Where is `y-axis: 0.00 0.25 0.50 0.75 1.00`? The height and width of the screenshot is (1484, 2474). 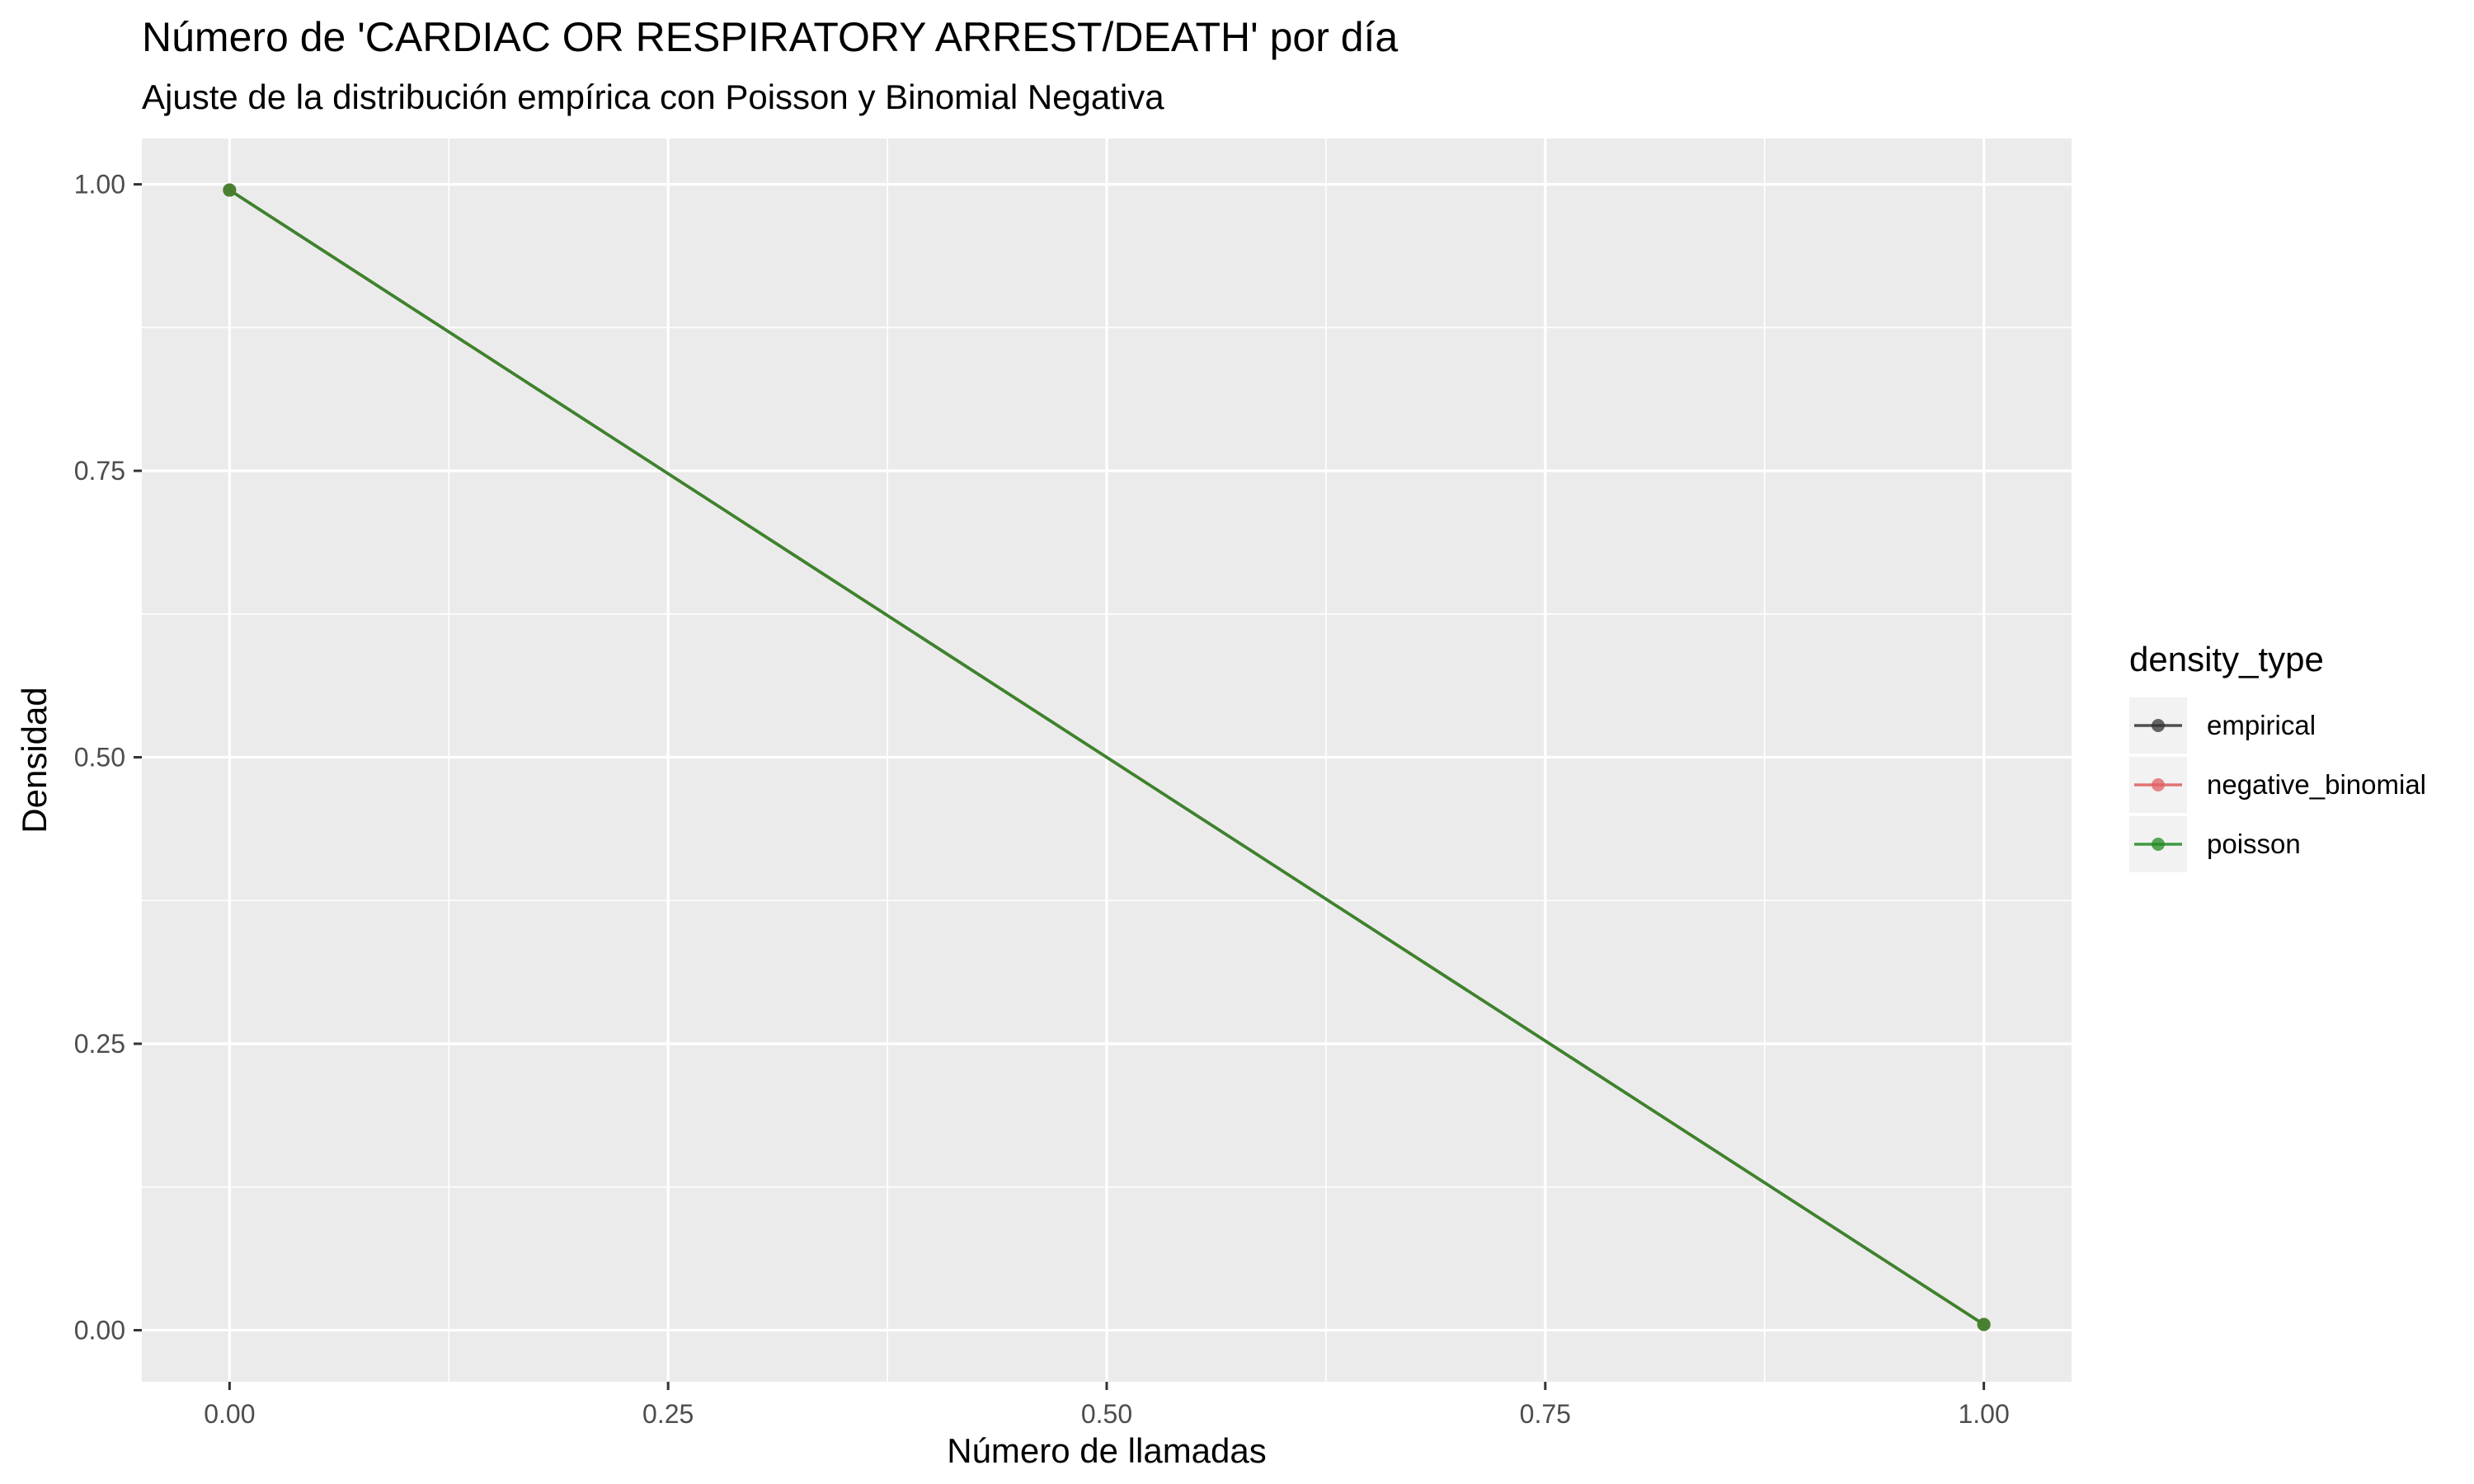
y-axis: 0.00 0.25 0.50 0.75 1.00 is located at coordinates (108, 757).